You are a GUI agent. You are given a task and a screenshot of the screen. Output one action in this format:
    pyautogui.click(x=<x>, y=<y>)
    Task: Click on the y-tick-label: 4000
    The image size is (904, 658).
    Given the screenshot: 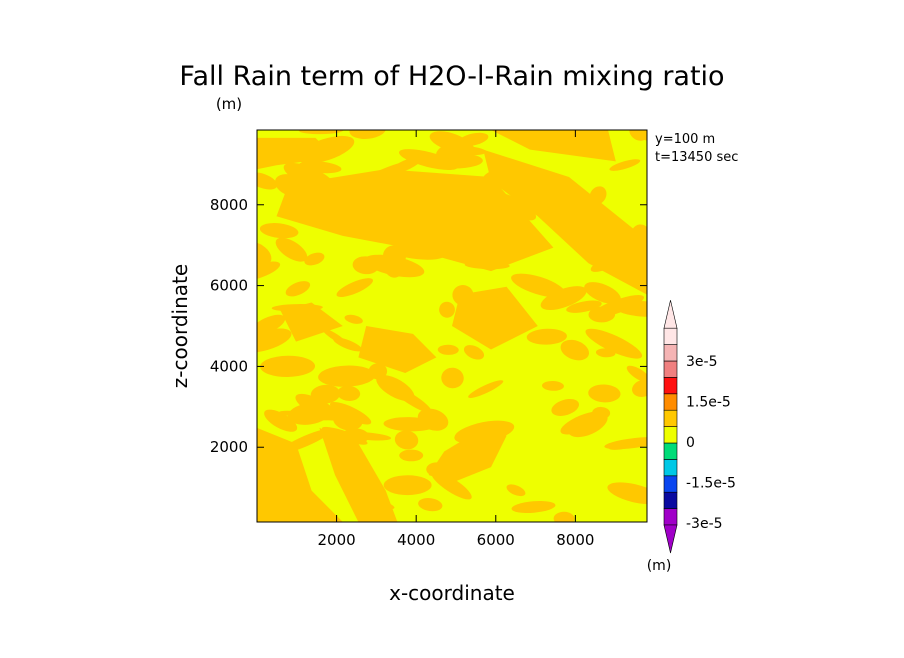 What is the action you would take?
    pyautogui.click(x=229, y=366)
    